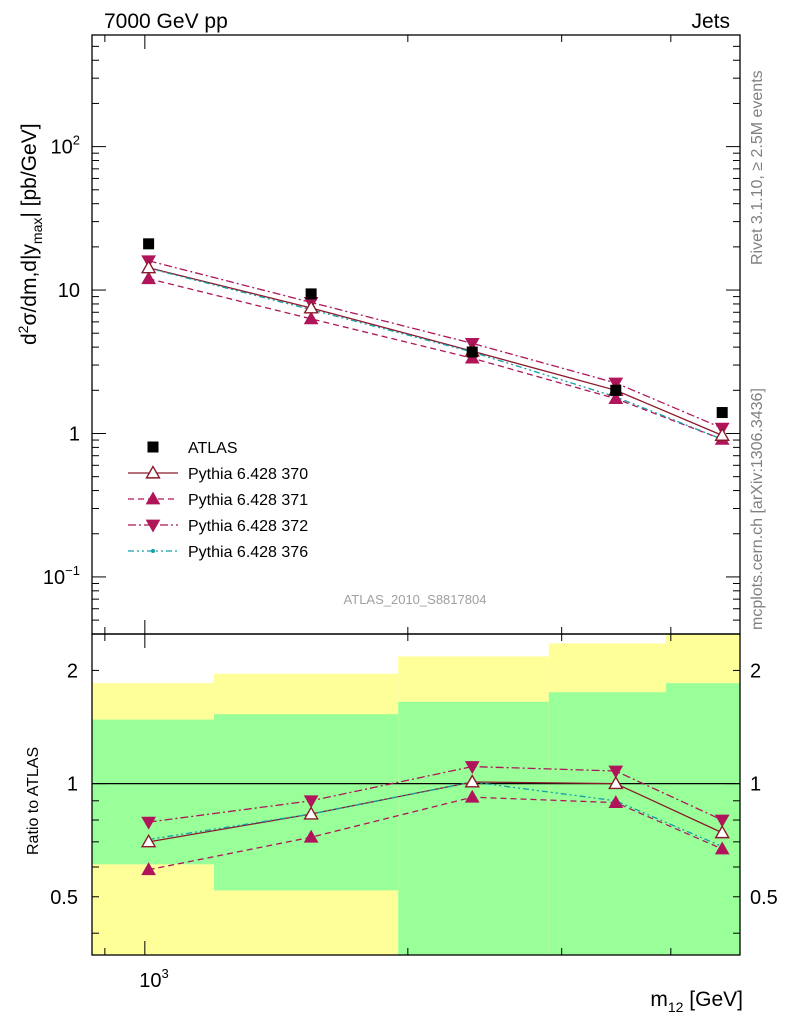 Image resolution: width=786 pixels, height=1024 pixels. Describe the element at coordinates (72, 671) in the screenshot. I see `ratio-ytick-label-left-2: 2` at that location.